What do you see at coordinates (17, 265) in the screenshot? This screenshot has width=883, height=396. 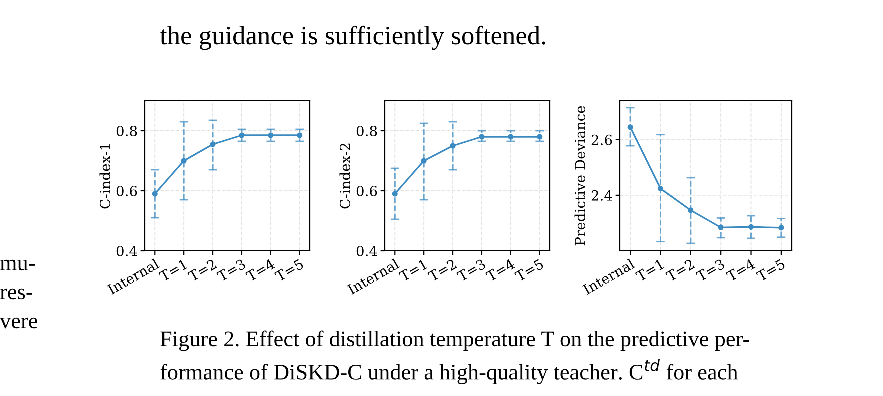 I see `text: mu-` at bounding box center [17, 265].